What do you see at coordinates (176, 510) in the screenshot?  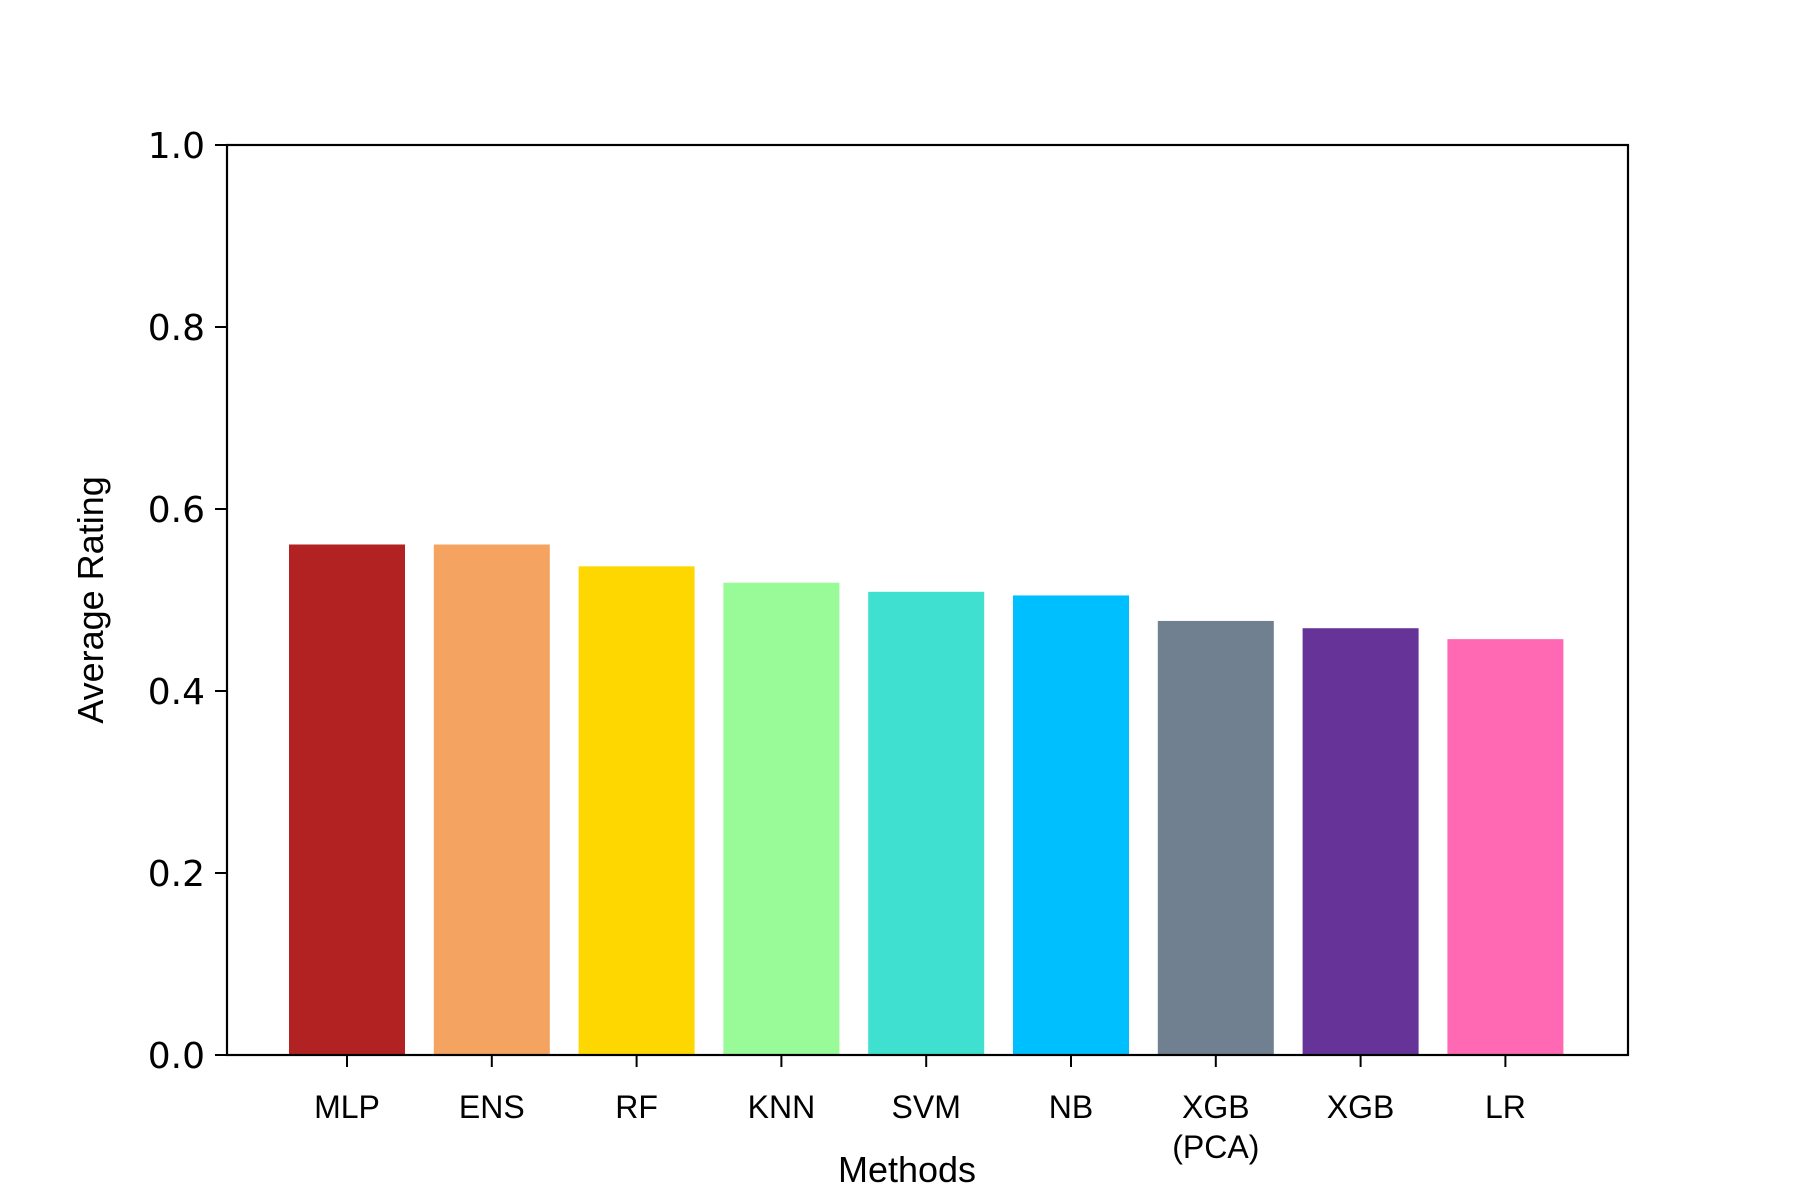 I see `y-tick-label-3: 0.6` at bounding box center [176, 510].